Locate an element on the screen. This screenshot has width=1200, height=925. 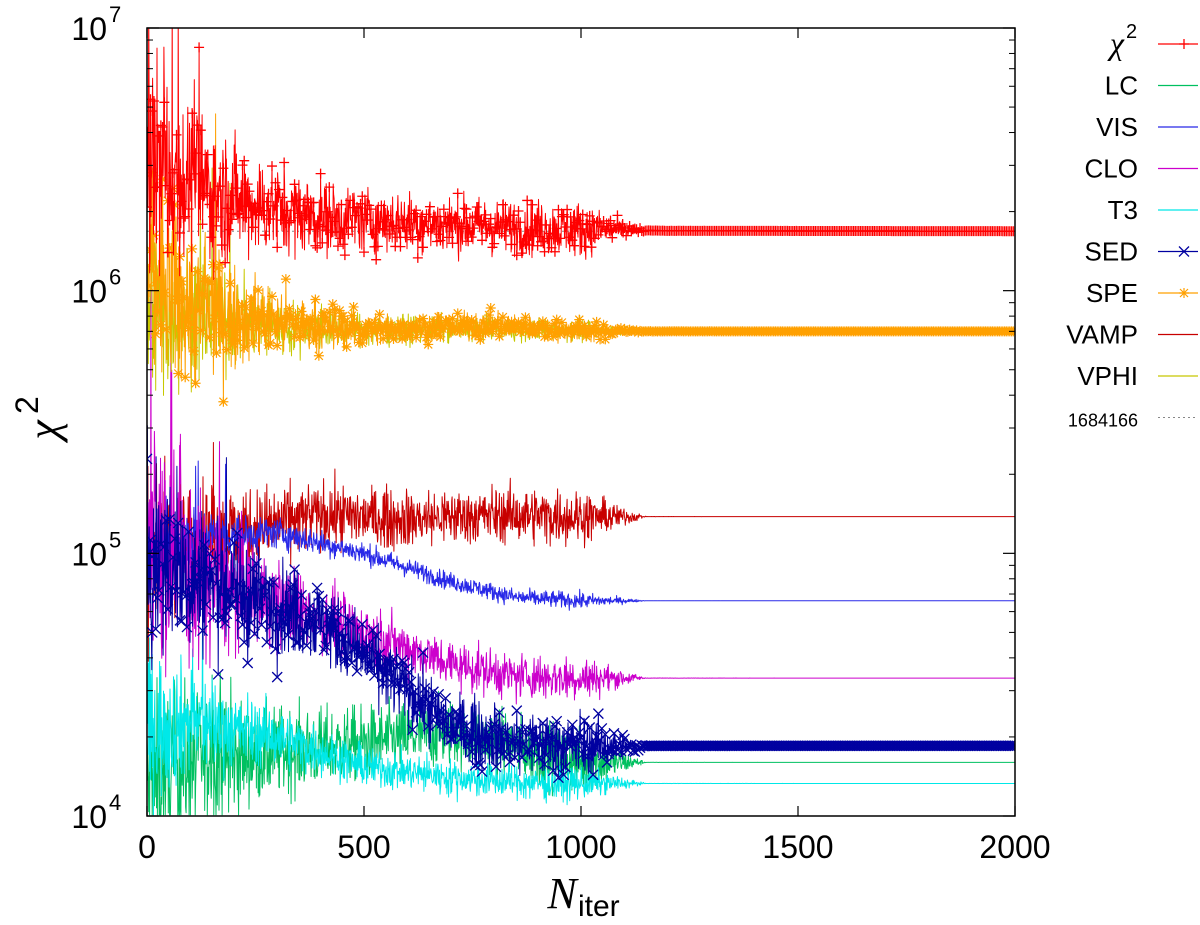
y-axis-label: χ2 is located at coordinates (38, 419).